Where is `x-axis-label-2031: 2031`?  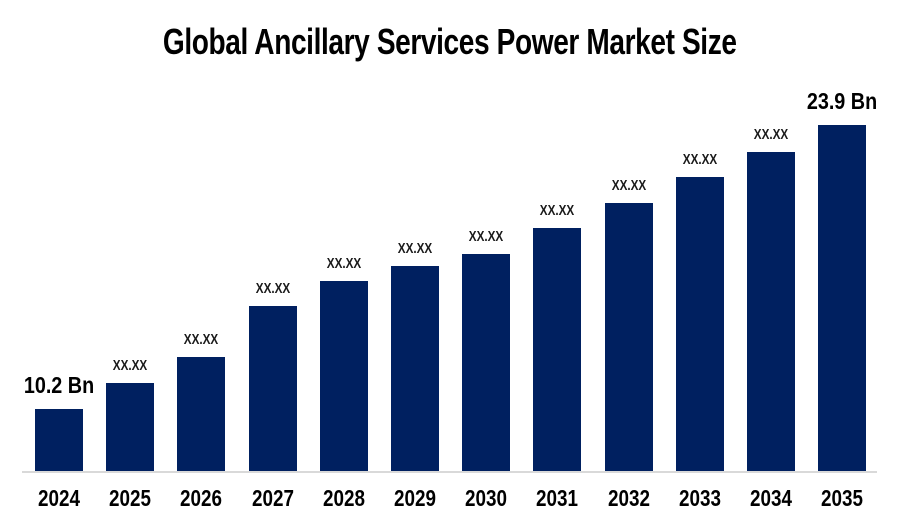
x-axis-label-2031: 2031 is located at coordinates (557, 498).